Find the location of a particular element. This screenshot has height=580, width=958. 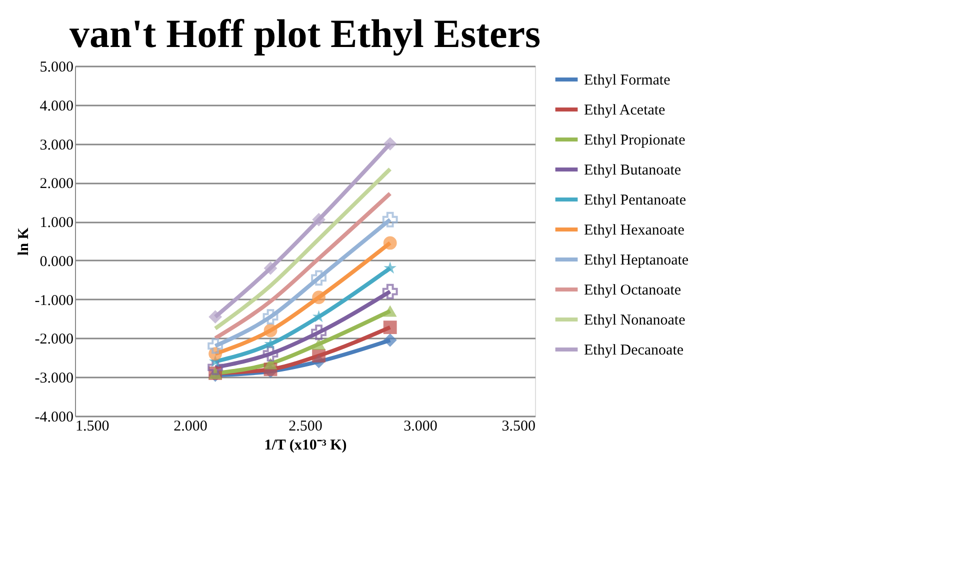

legend-label: Ethyl Heptanoate is located at coordinates (636, 260).